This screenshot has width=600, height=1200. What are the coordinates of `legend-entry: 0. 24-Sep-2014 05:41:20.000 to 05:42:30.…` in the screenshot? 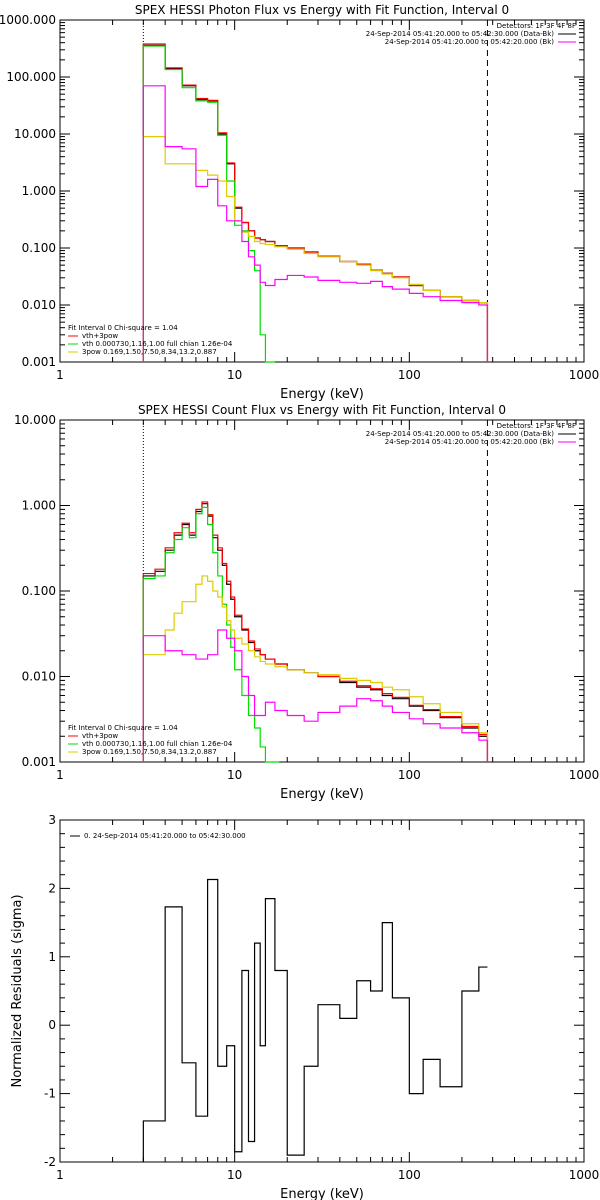 It's located at (165, 836).